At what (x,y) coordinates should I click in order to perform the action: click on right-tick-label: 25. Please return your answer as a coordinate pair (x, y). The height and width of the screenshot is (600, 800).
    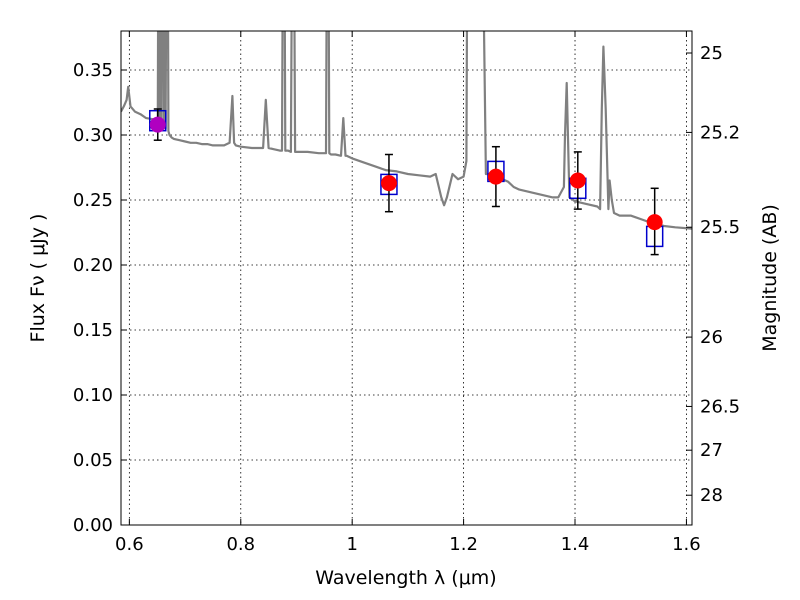
    Looking at the image, I should click on (711, 53).